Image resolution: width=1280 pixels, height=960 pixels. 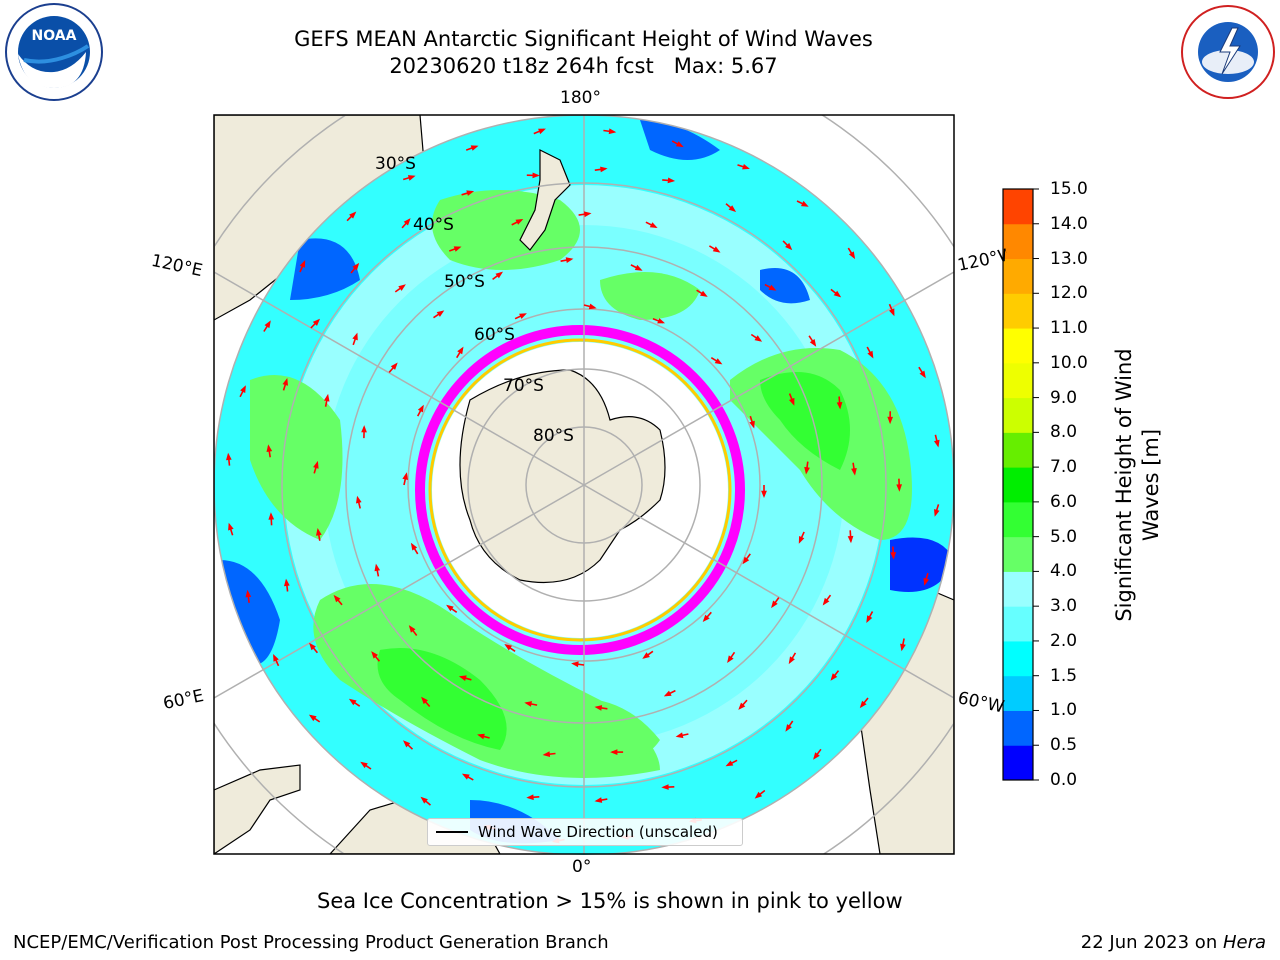 I want to click on colorbar-label: Significant Height of Wind Waves [m], so click(x=1137, y=485).